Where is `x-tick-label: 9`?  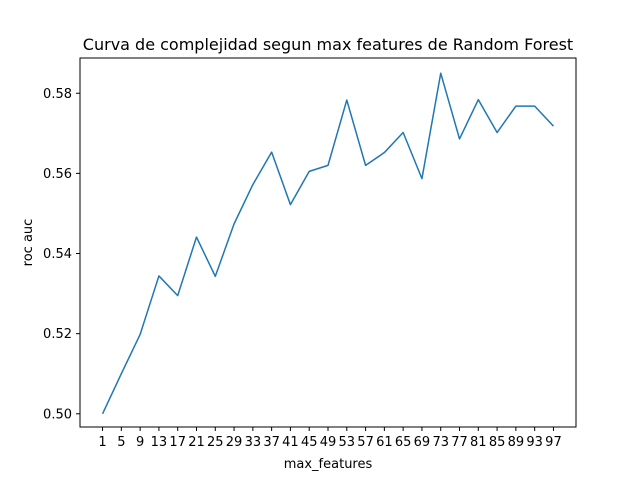 x-tick-label: 9 is located at coordinates (140, 442).